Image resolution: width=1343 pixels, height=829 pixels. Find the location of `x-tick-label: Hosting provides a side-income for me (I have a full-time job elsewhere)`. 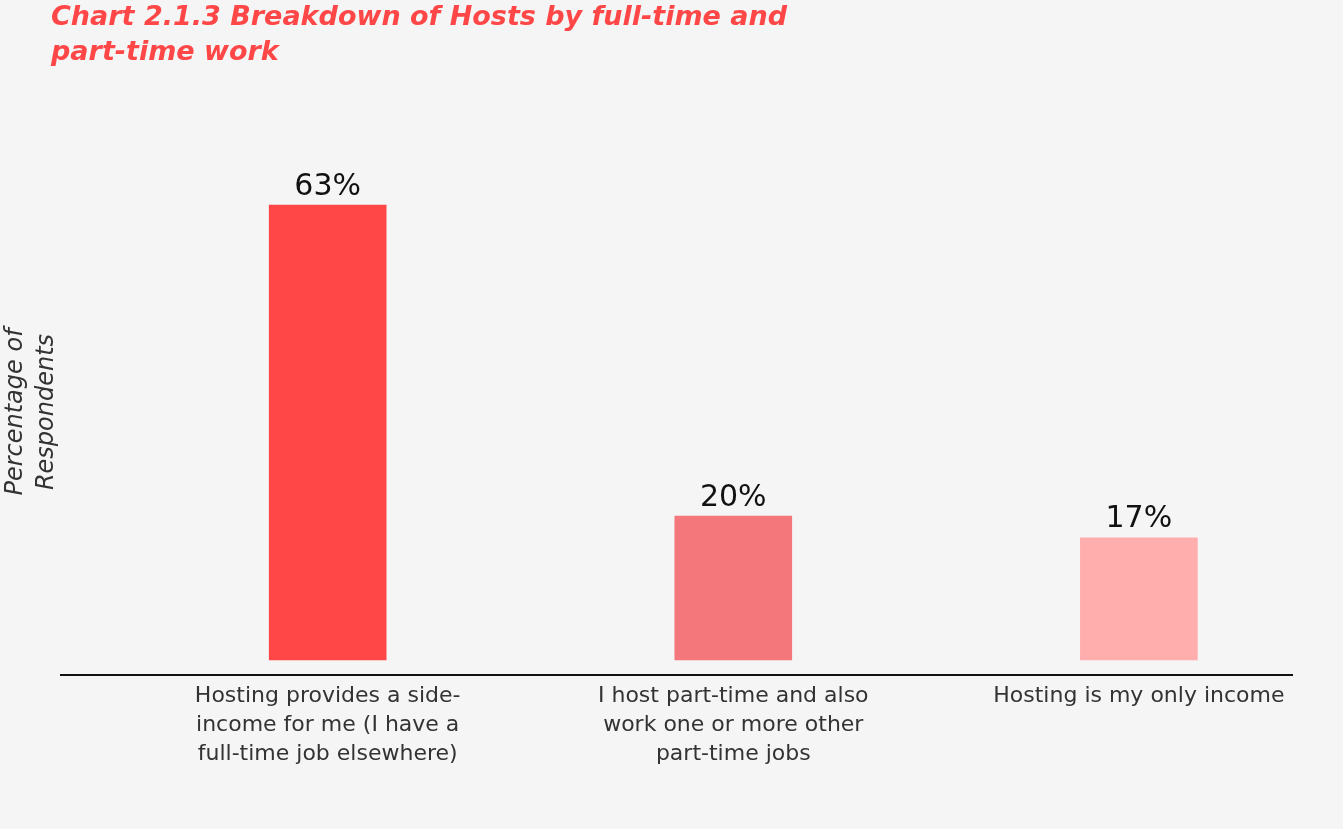

x-tick-label: Hosting provides a side-income for me (I have a full-time job elsewhere) is located at coordinates (327, 723).